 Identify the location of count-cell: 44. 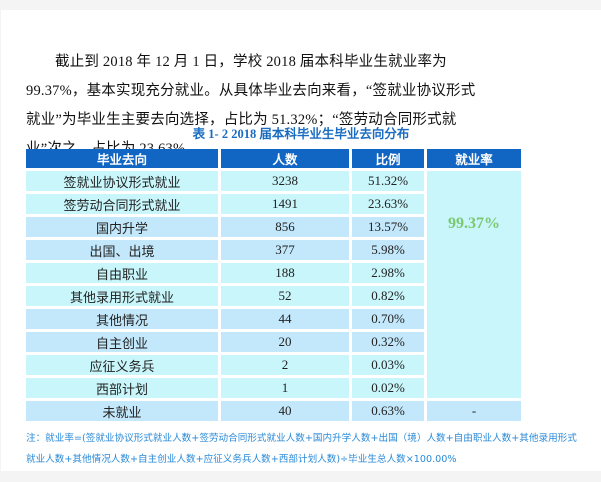
(285, 319).